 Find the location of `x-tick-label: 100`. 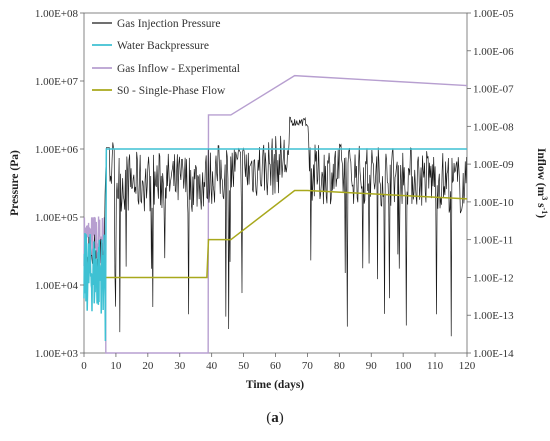

x-tick-label: 100 is located at coordinates (403, 366).